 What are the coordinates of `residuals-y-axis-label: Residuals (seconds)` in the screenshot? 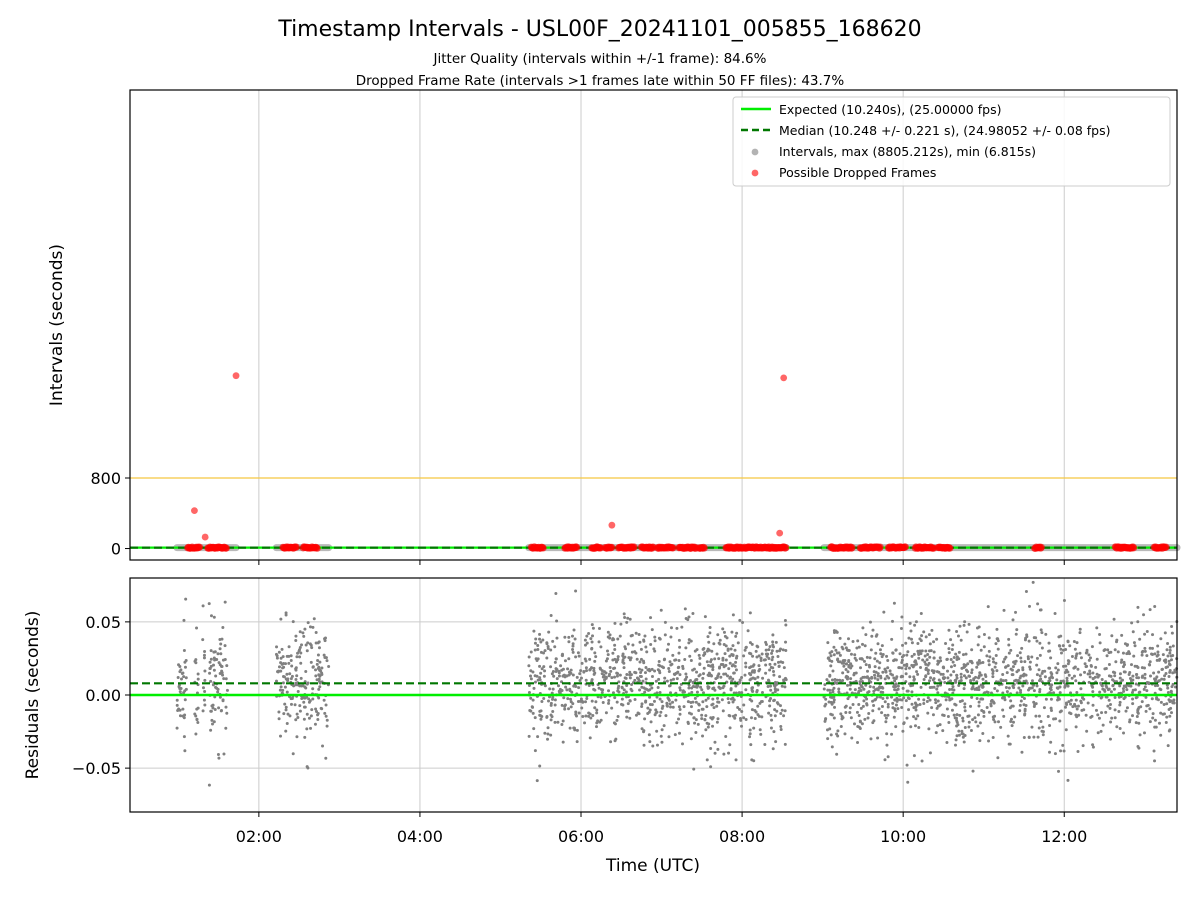 It's located at (33, 695).